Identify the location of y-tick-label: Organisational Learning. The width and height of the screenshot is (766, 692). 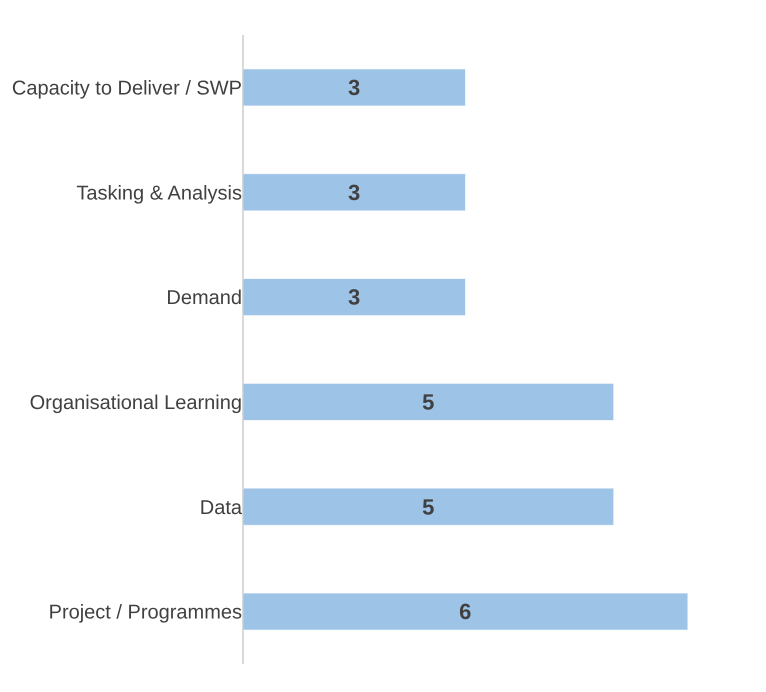
(136, 403).